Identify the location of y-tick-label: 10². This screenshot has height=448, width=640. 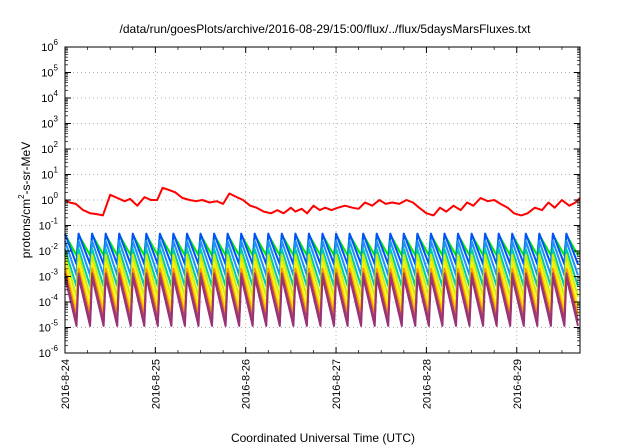
(49, 148).